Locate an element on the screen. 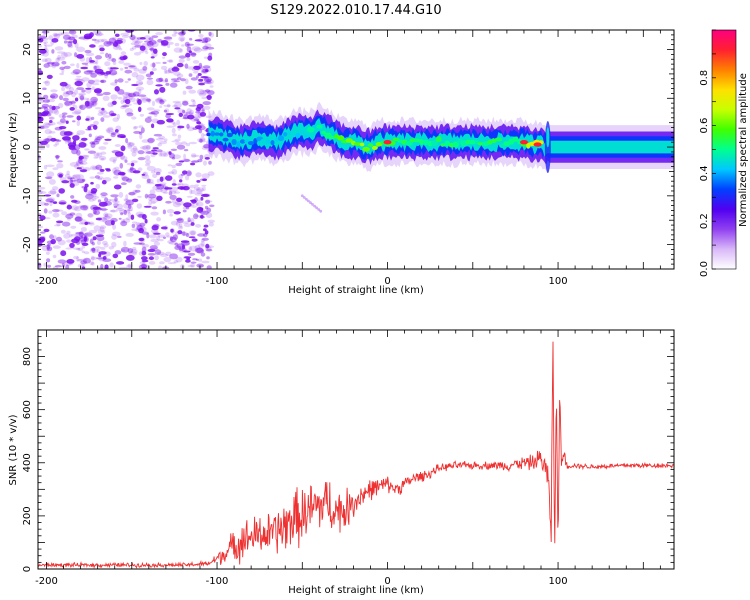 Image resolution: width=750 pixels, height=600 pixels. streak-dot is located at coordinates (310, 203).